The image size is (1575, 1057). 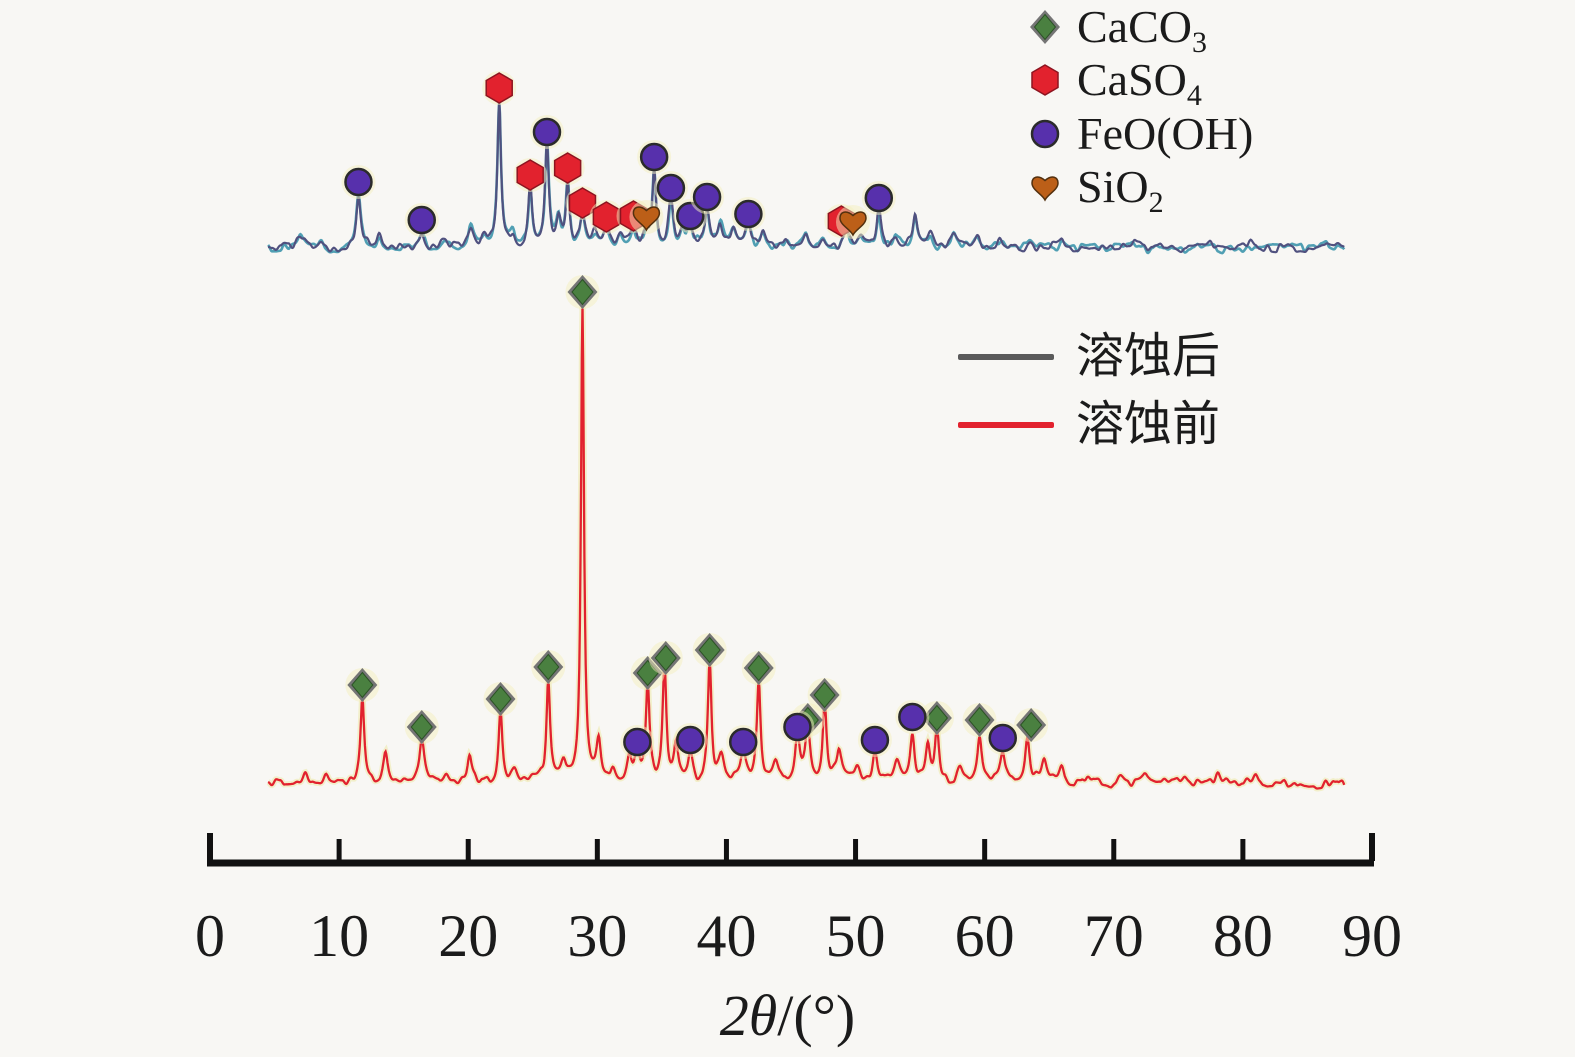 I want to click on legend-item-series-before: 溶蚀前, so click(x=1089, y=425).